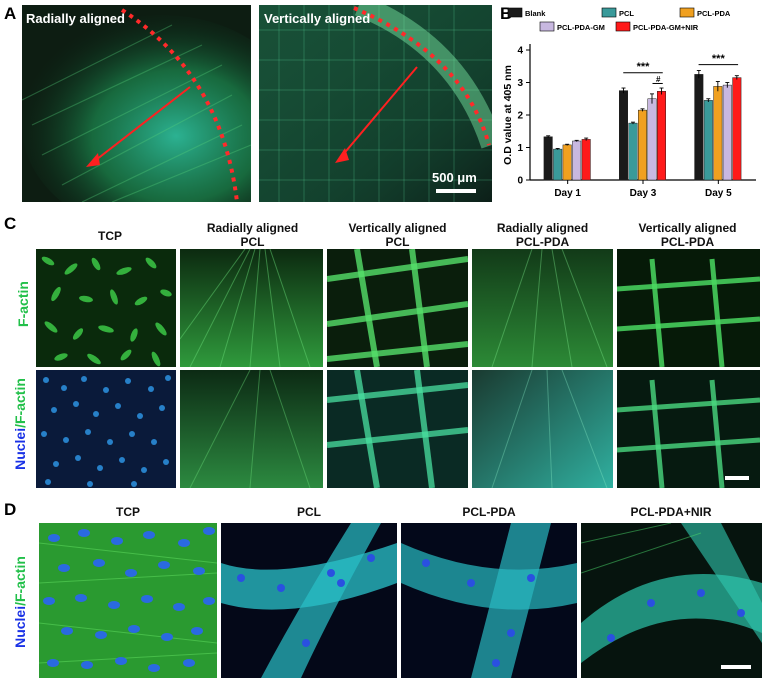  I want to click on panel-a-letter: A, so click(10, 13).